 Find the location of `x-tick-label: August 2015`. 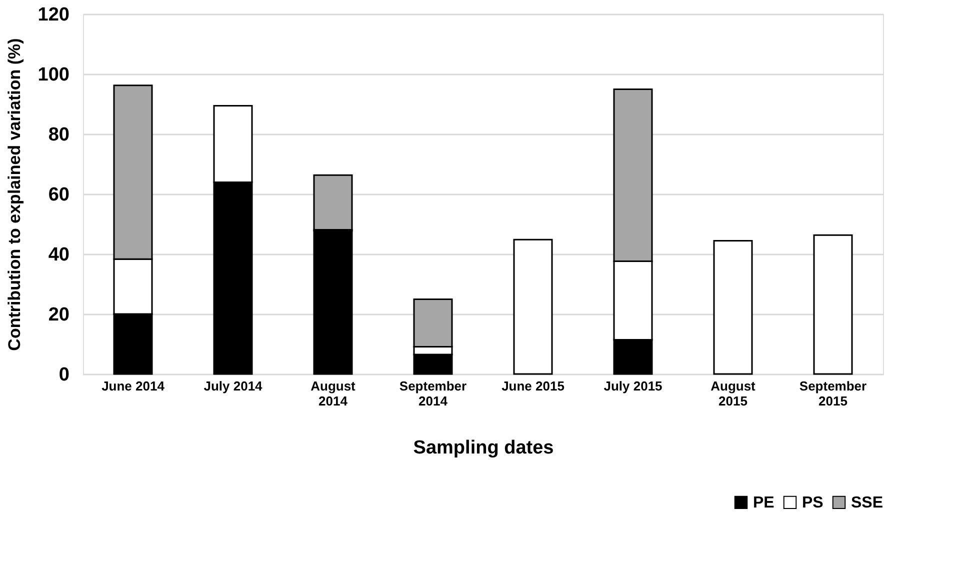

x-tick-label: August 2015 is located at coordinates (733, 393).